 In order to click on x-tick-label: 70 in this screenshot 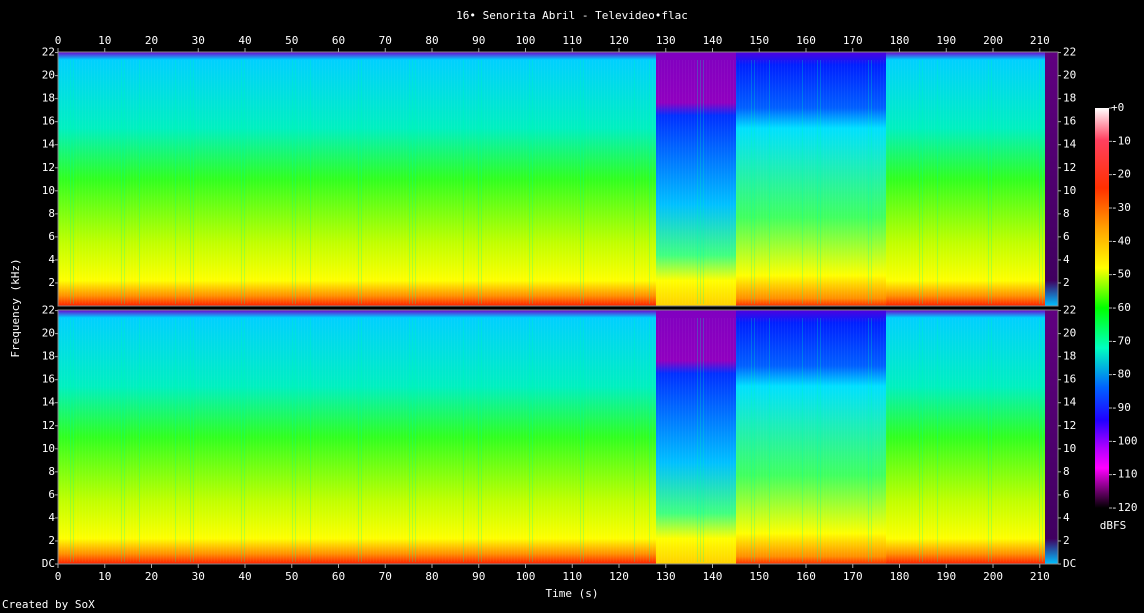, I will do `click(385, 40)`.